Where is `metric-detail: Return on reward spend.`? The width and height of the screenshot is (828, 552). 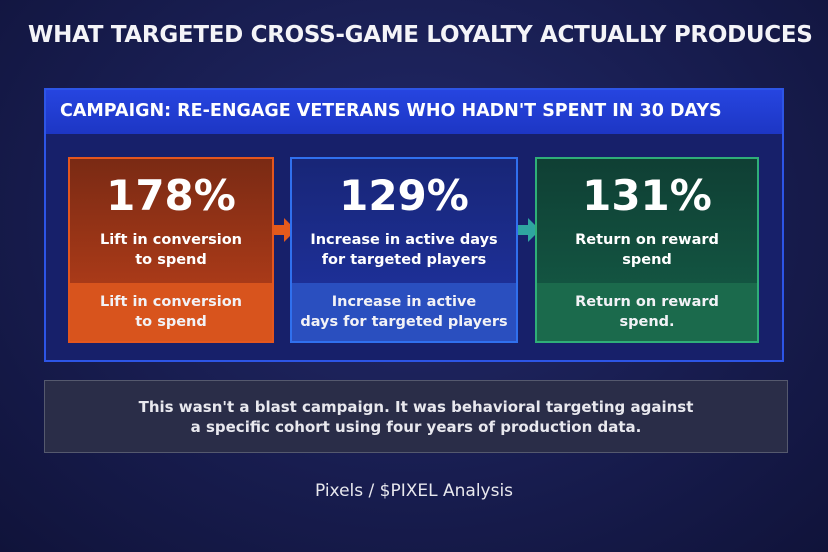
metric-detail: Return on reward spend. is located at coordinates (647, 312).